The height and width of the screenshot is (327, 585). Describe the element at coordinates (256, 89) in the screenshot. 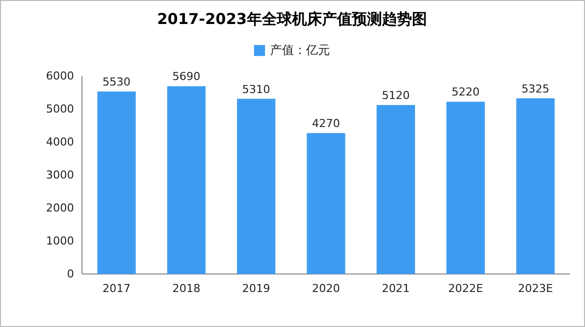

I see `data-label: 5310` at that location.